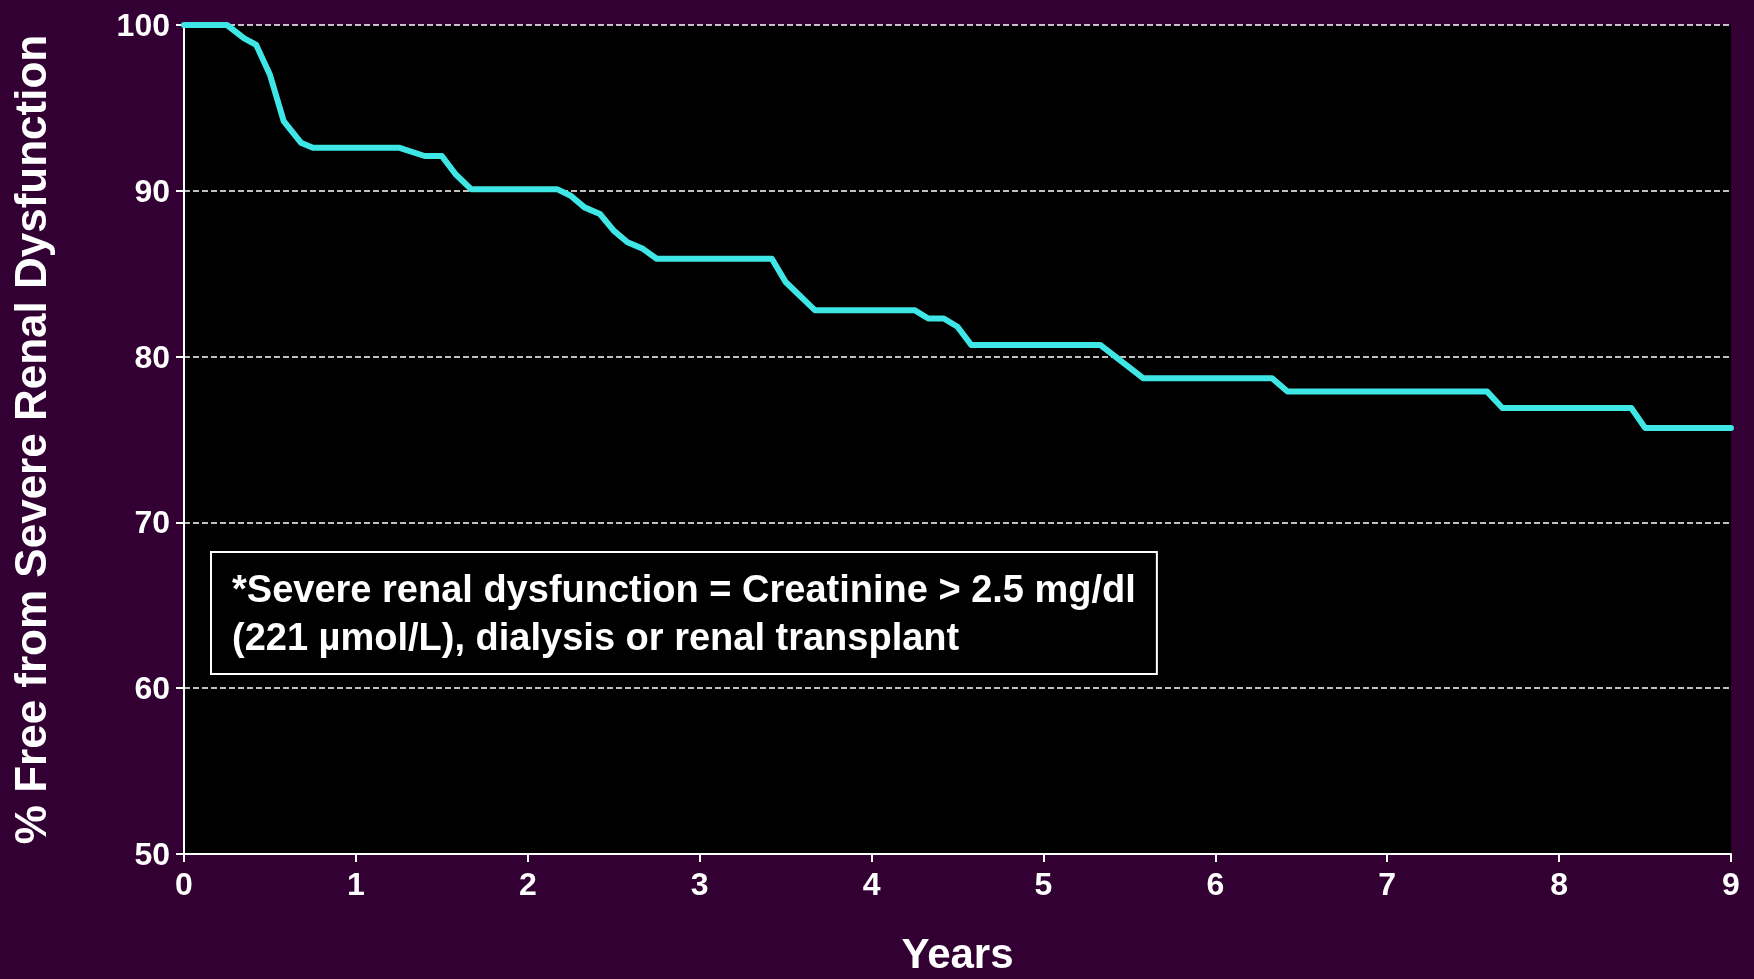  What do you see at coordinates (1387, 884) in the screenshot?
I see `x-tick-label: 7` at bounding box center [1387, 884].